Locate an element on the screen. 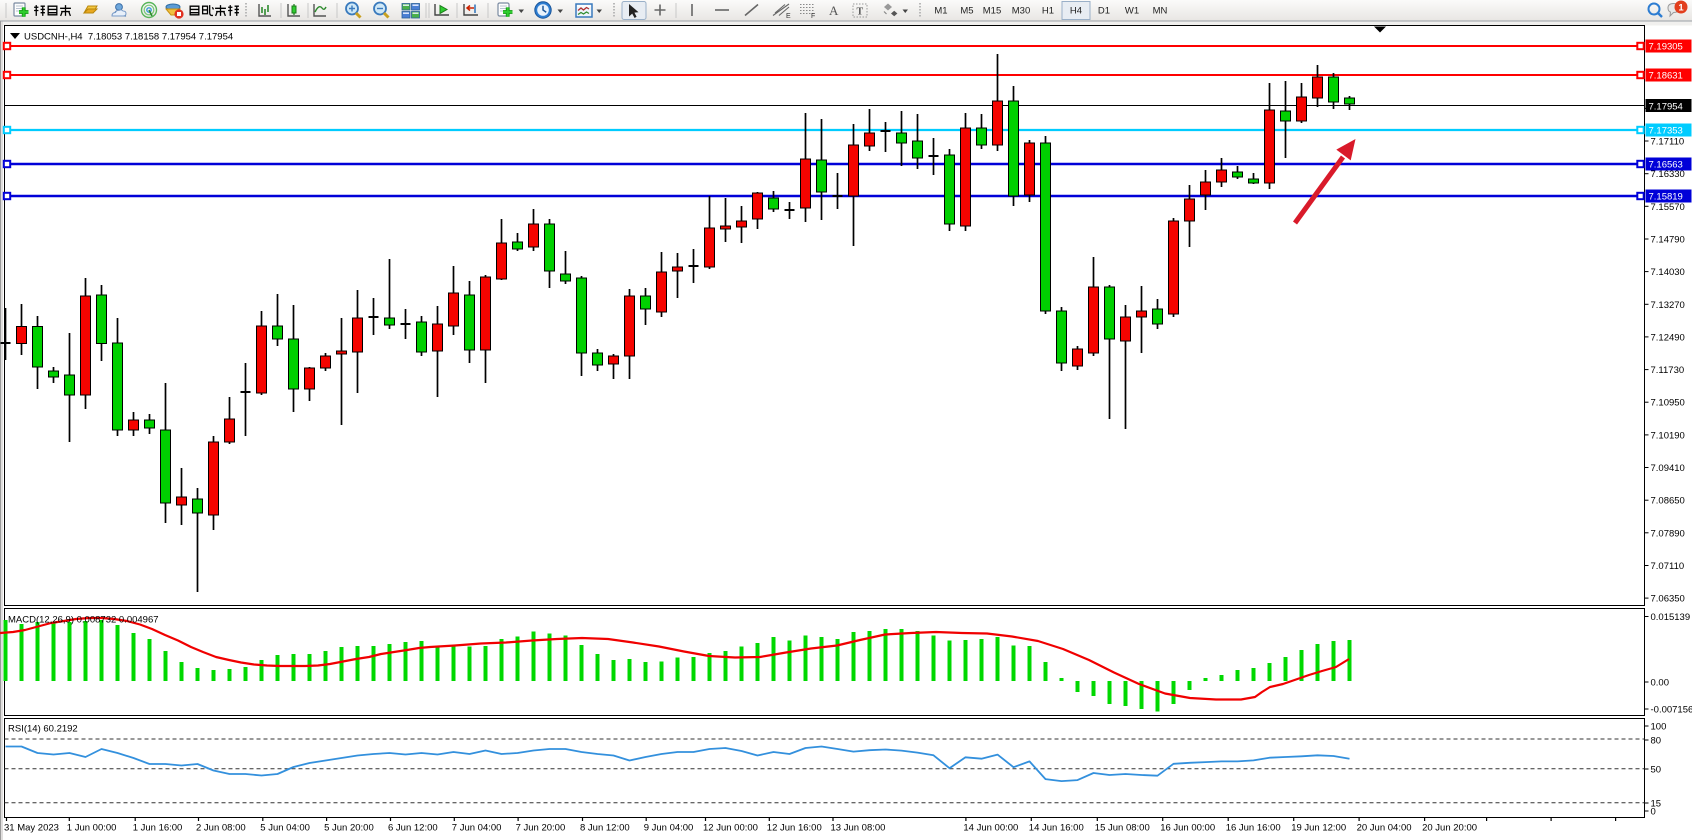 The image size is (1692, 840). svg-text: 1 Jun 16:00 is located at coordinates (158, 828).